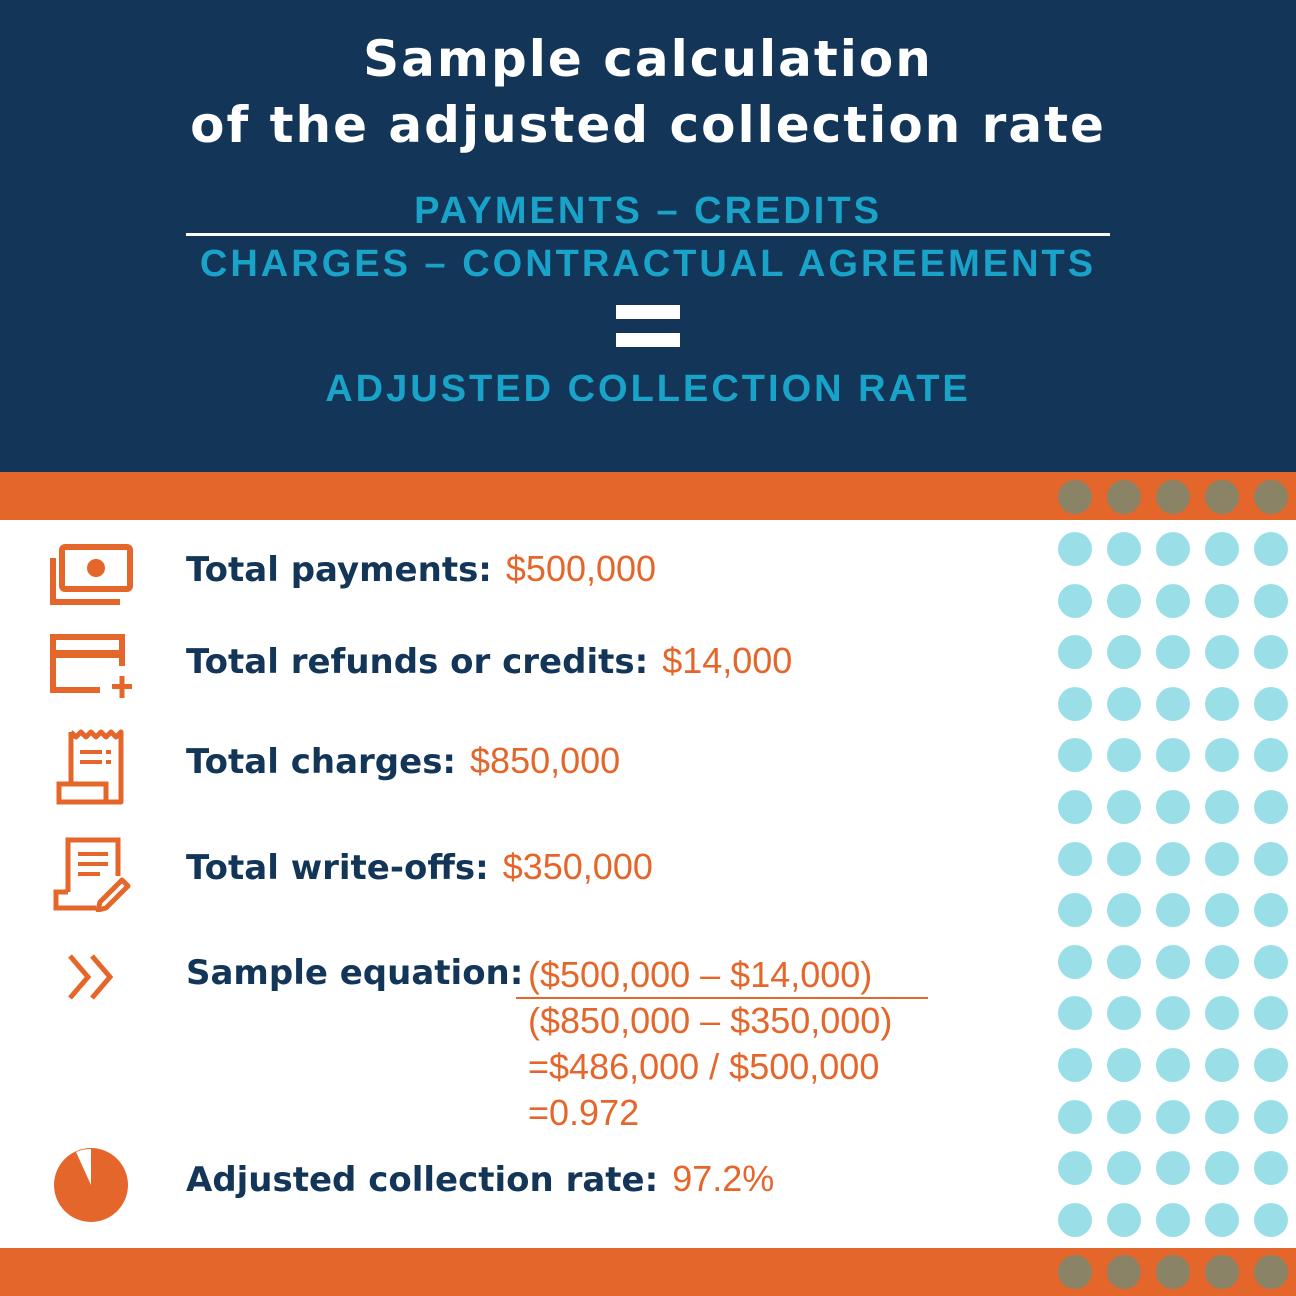 The image size is (1296, 1296). Describe the element at coordinates (723, 1178) in the screenshot. I see `adjusted-rate-value: 97.2%` at that location.